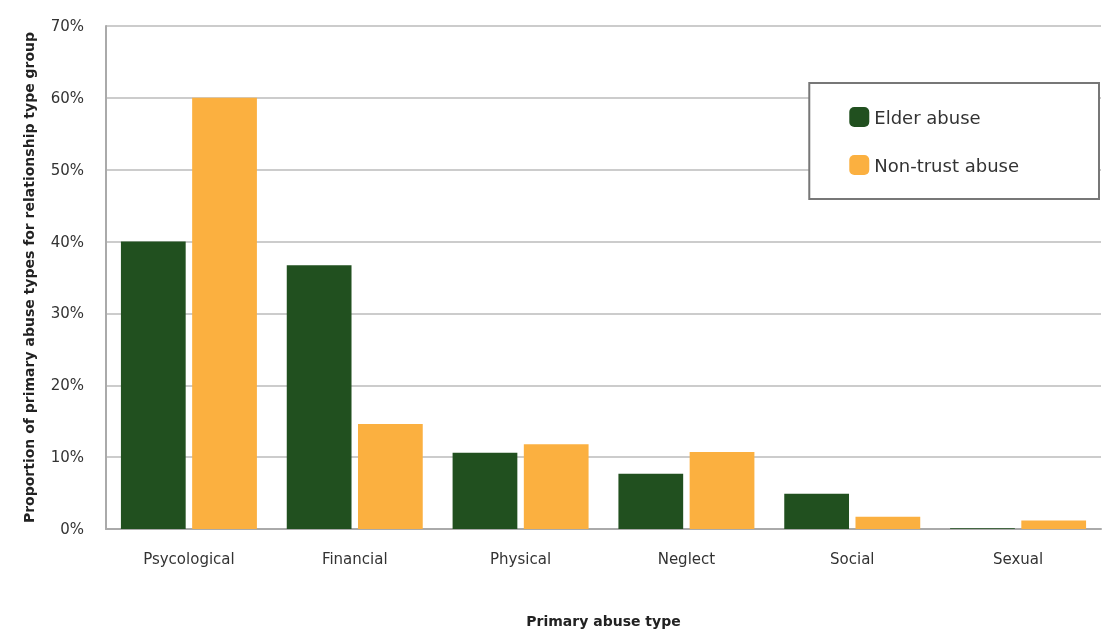  Describe the element at coordinates (67, 313) in the screenshot. I see `y-tick-label: 30%` at that location.